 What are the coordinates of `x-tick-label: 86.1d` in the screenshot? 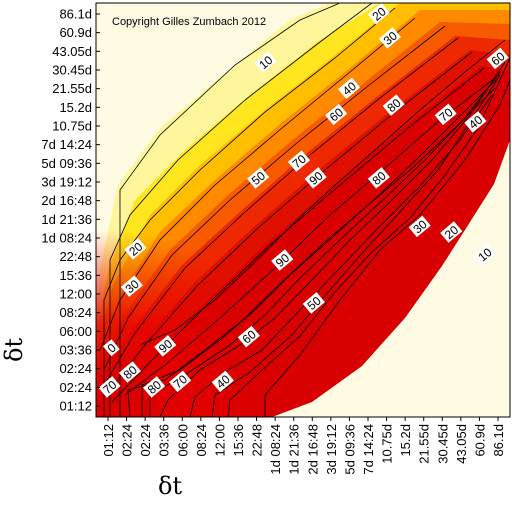 It's located at (498, 440).